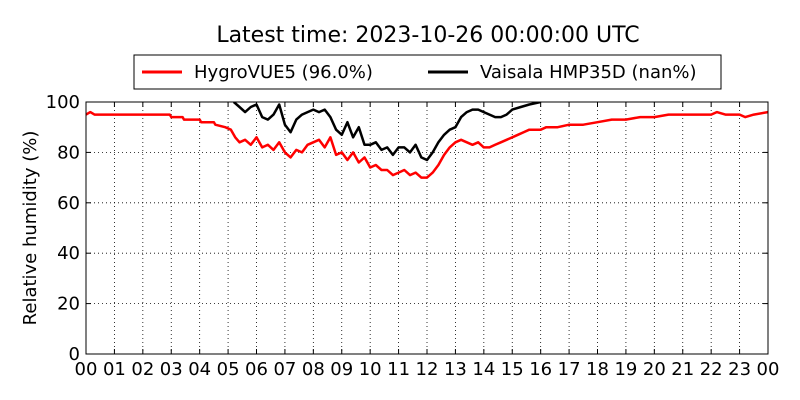 The image size is (800, 400). What do you see at coordinates (171, 369) in the screenshot?
I see `x-tick-label: 03` at bounding box center [171, 369].